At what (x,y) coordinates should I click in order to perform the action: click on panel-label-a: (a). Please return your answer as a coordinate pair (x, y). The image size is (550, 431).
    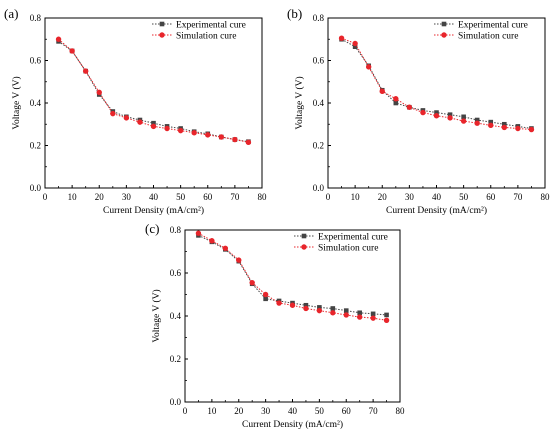
    Looking at the image, I should click on (11, 13).